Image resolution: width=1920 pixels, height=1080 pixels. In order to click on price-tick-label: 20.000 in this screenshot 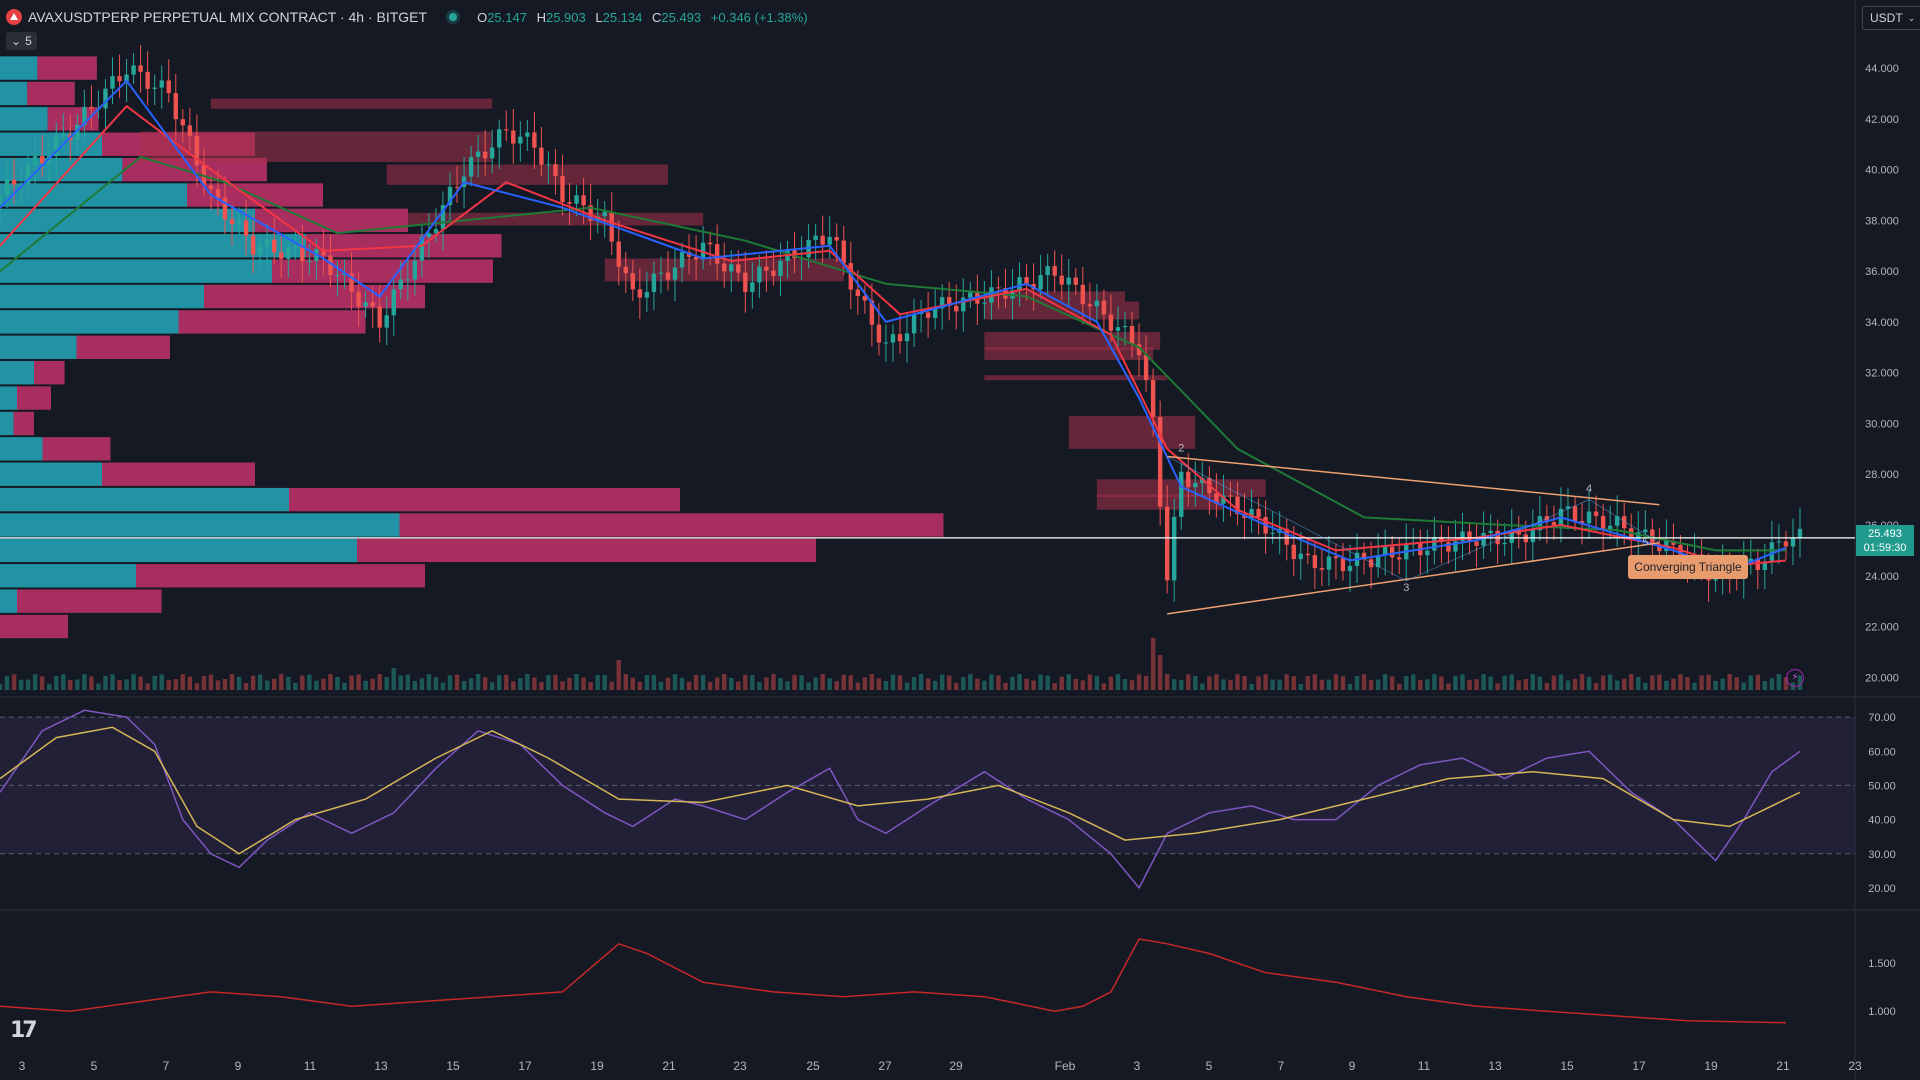, I will do `click(1882, 678)`.